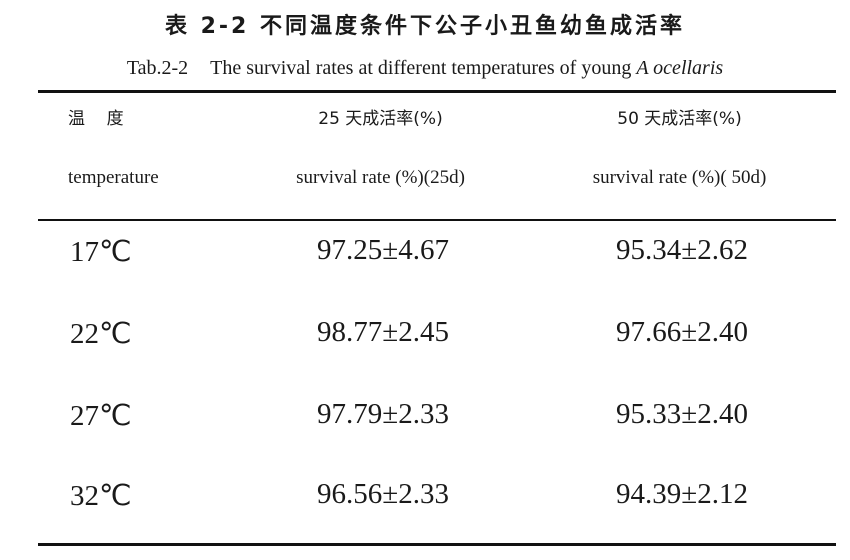  What do you see at coordinates (437, 91) in the screenshot?
I see `table-top-rule` at bounding box center [437, 91].